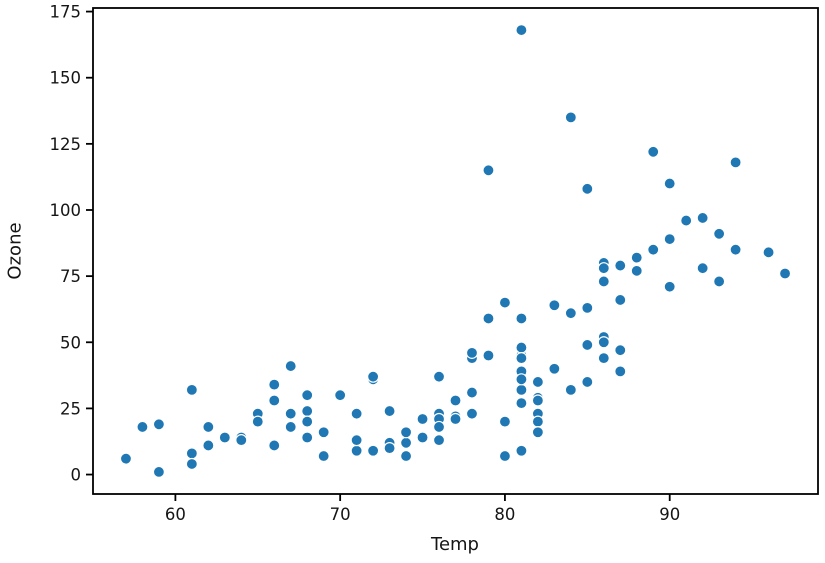 The width and height of the screenshot is (825, 563). I want to click on x-tick-label: 60, so click(175, 514).